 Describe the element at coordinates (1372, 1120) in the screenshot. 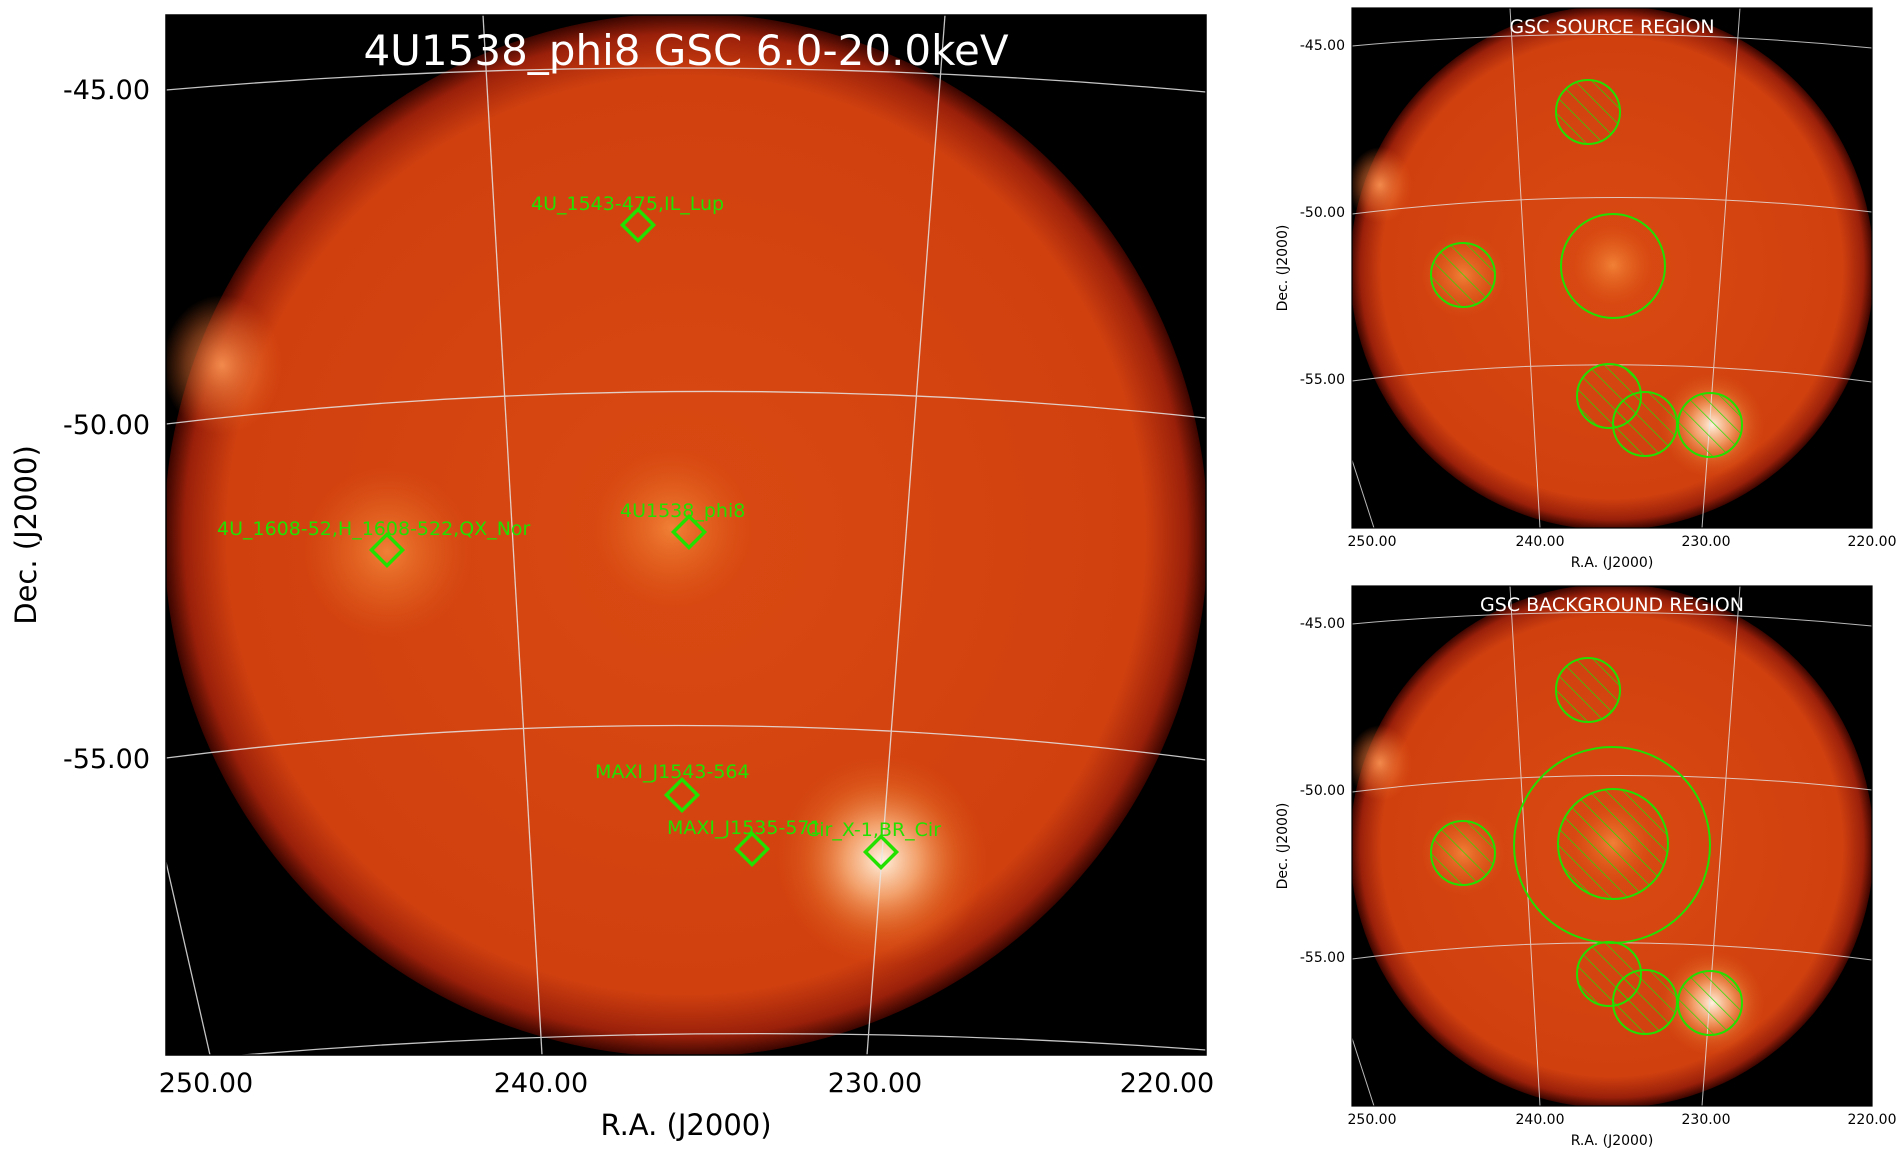

I see `background-x-tick-label: 250.00` at that location.